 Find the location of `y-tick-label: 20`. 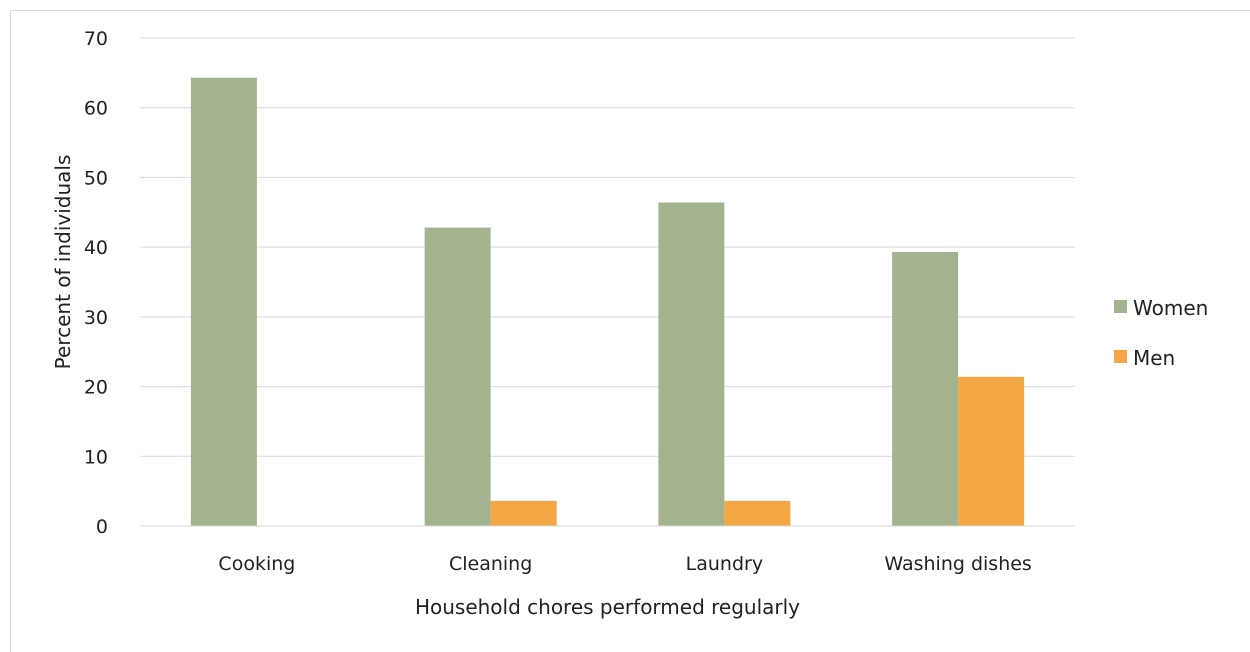

y-tick-label: 20 is located at coordinates (96, 388).